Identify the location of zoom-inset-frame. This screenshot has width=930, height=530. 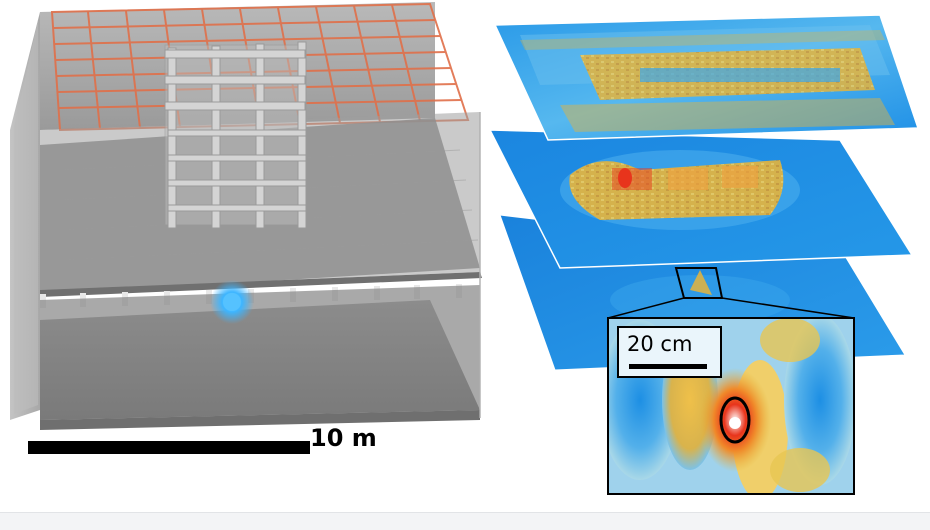
(731, 406).